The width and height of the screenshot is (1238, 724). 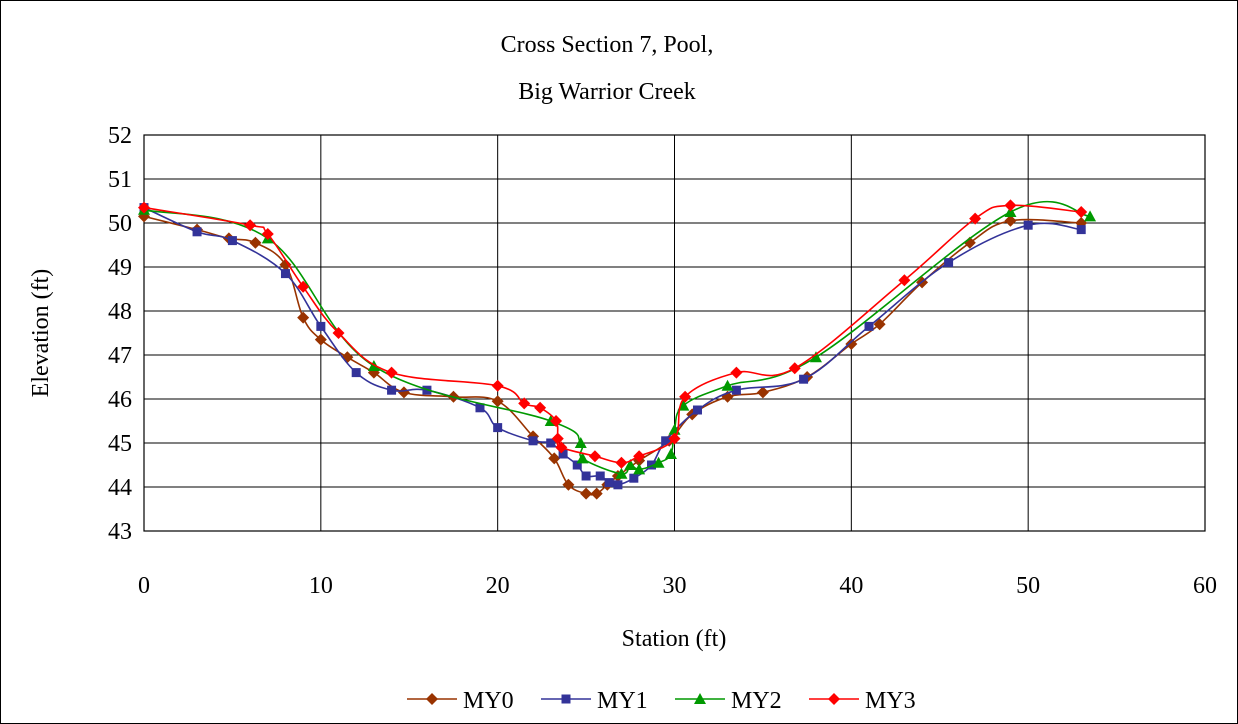 What do you see at coordinates (120, 488) in the screenshot?
I see `y-tick-label: 44` at bounding box center [120, 488].